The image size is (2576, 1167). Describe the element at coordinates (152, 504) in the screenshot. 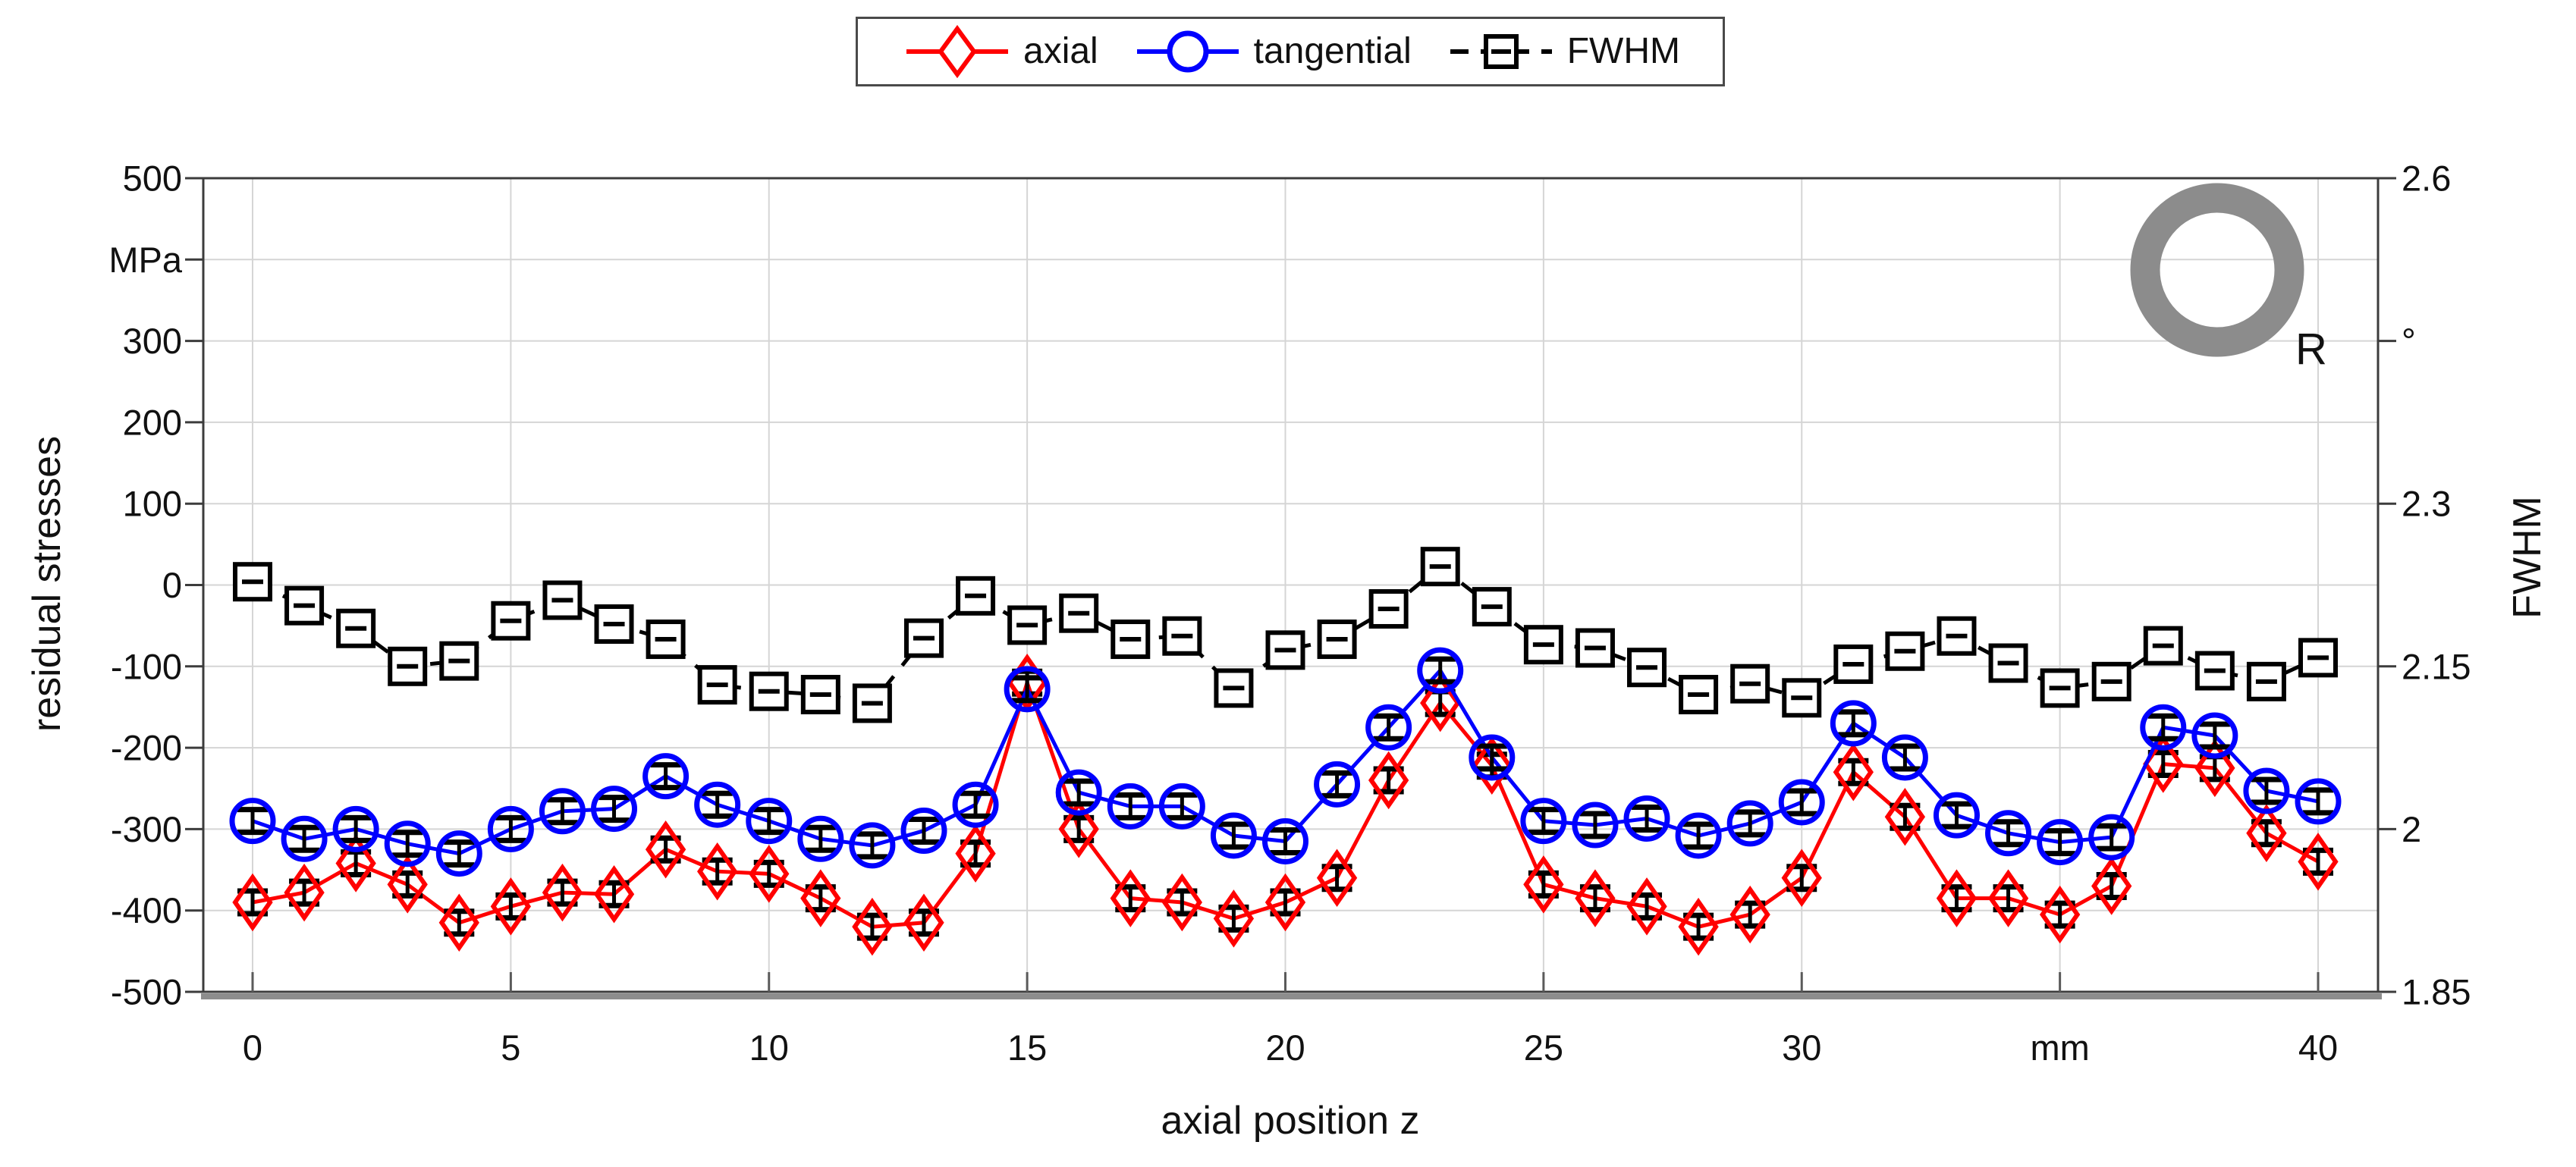

I see `left-axis-tick-label: 100` at that location.